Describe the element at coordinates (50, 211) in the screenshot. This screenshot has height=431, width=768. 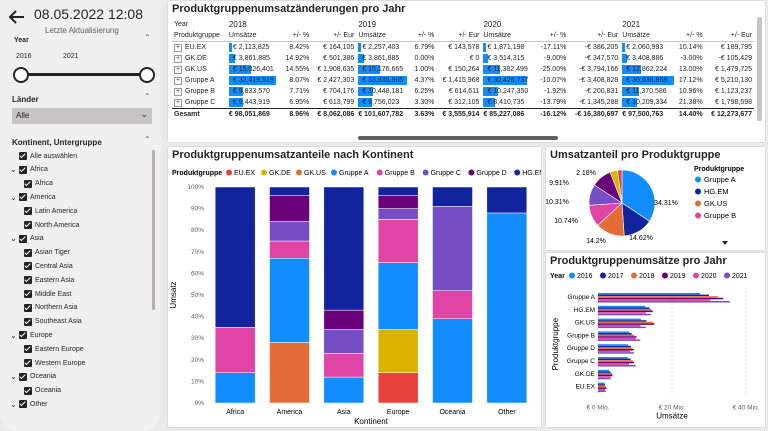
I see `region-item: Latin America` at that location.